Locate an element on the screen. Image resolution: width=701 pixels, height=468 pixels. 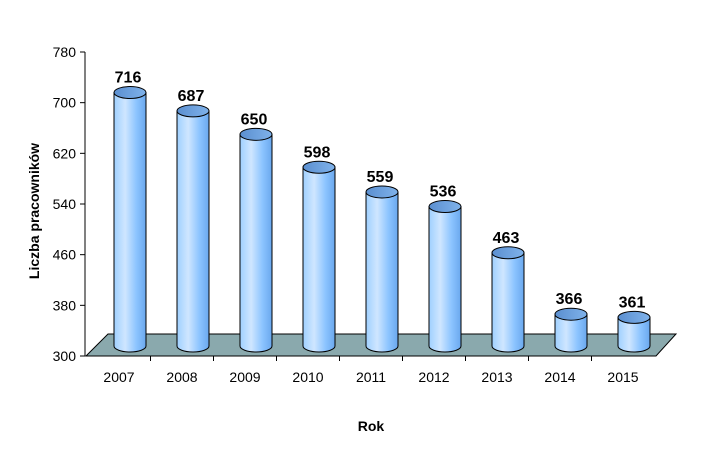
value-label: 687 is located at coordinates (191, 96).